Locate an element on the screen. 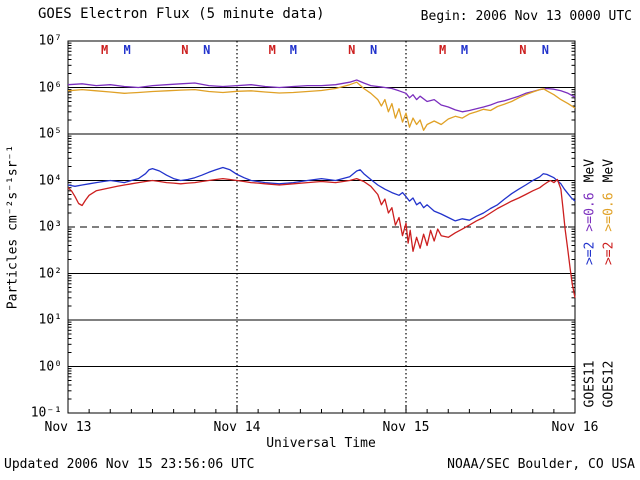 The width and height of the screenshot is (640, 480). updated-time-label: Updated 2006 Nov 15 23:56:06 UTC is located at coordinates (129, 464).